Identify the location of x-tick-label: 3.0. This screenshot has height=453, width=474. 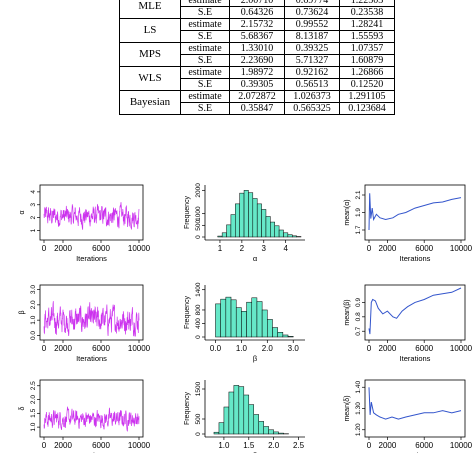
(294, 348).